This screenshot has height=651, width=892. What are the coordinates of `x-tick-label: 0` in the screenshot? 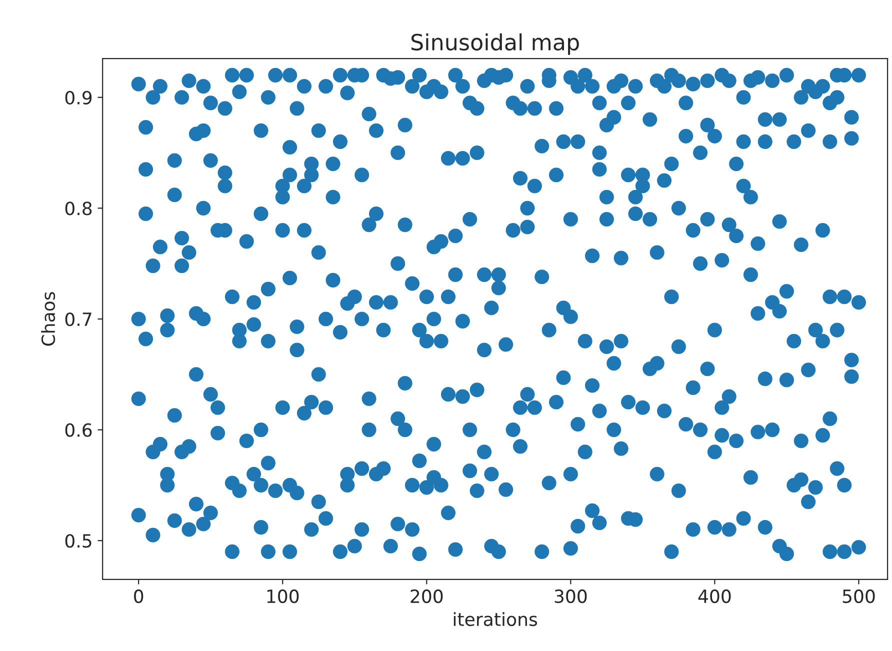 It's located at (139, 596).